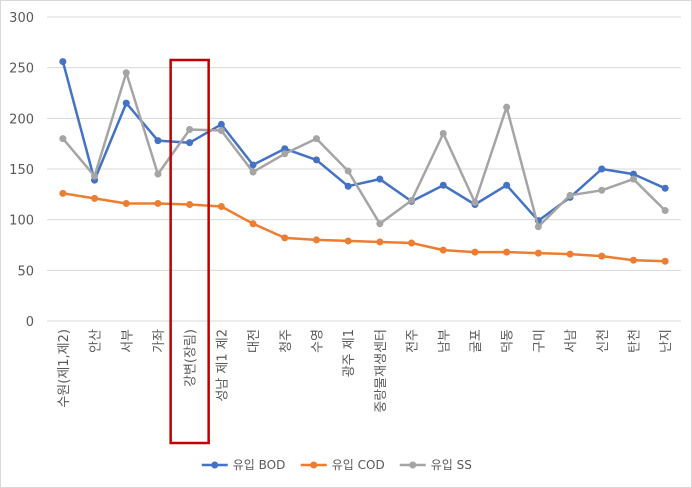 The image size is (692, 488). What do you see at coordinates (96, 341) in the screenshot?
I see `x-tick-label: 안산` at bounding box center [96, 341].